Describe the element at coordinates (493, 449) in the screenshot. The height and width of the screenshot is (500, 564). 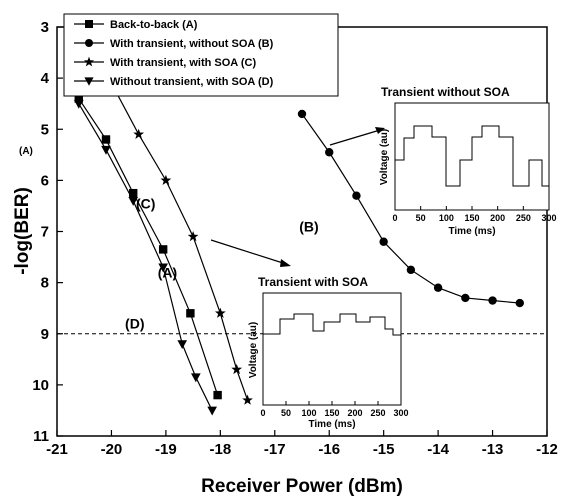
I see `x-tick-label: -13` at that location.